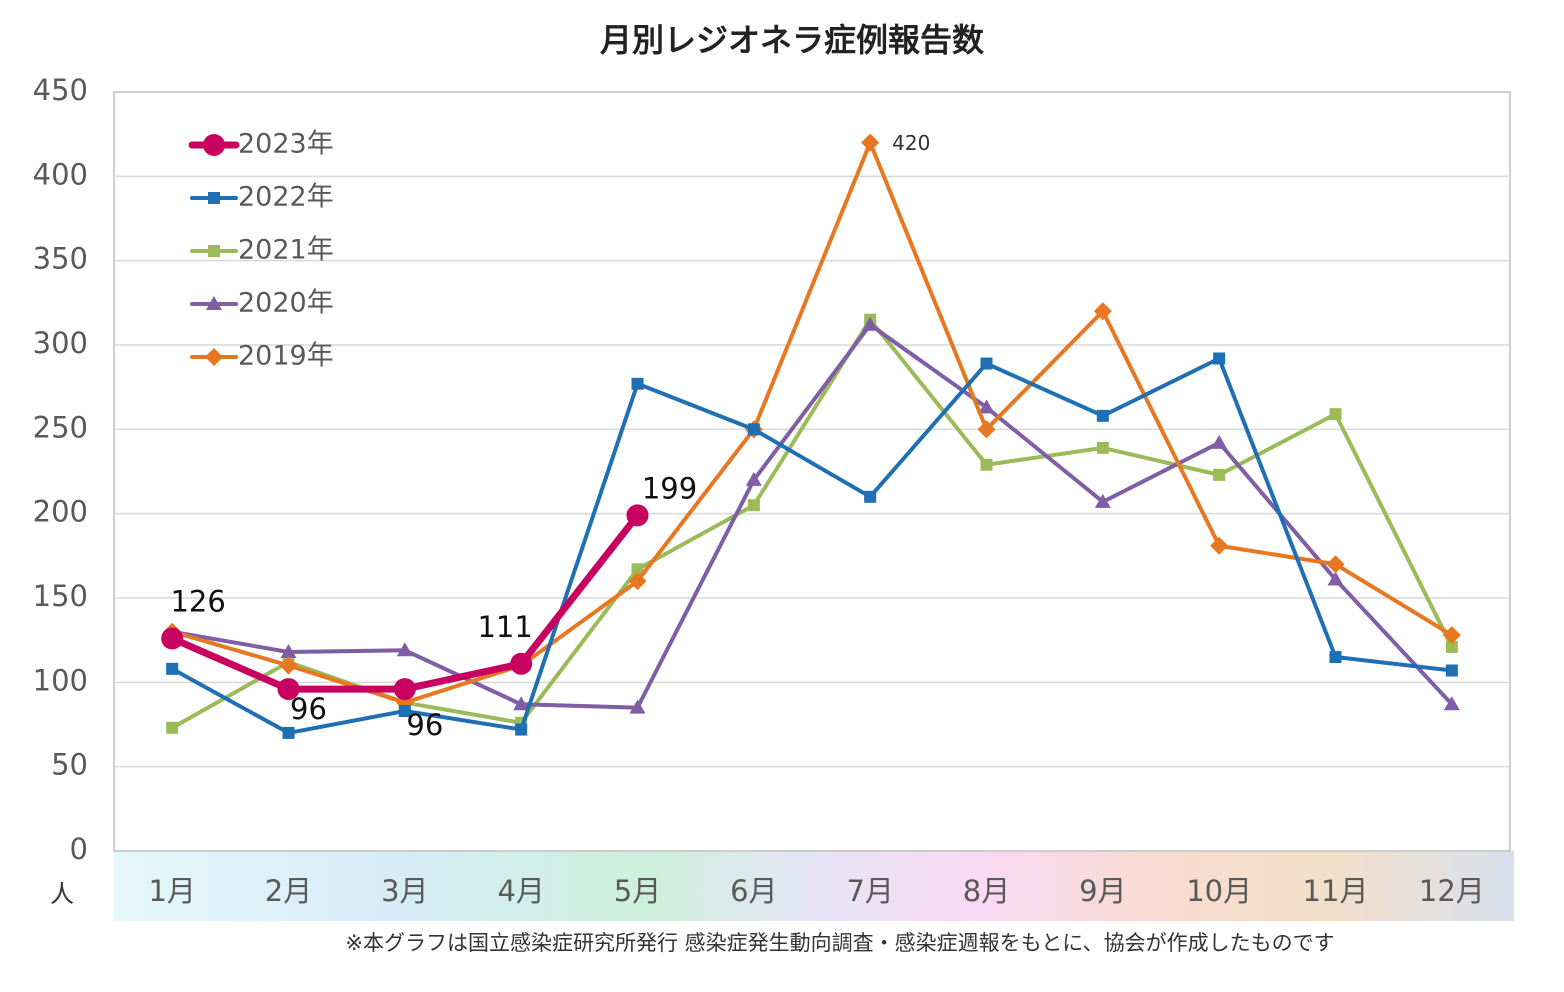  What do you see at coordinates (60, 174) in the screenshot?
I see `y-tick-label: 400` at bounding box center [60, 174].